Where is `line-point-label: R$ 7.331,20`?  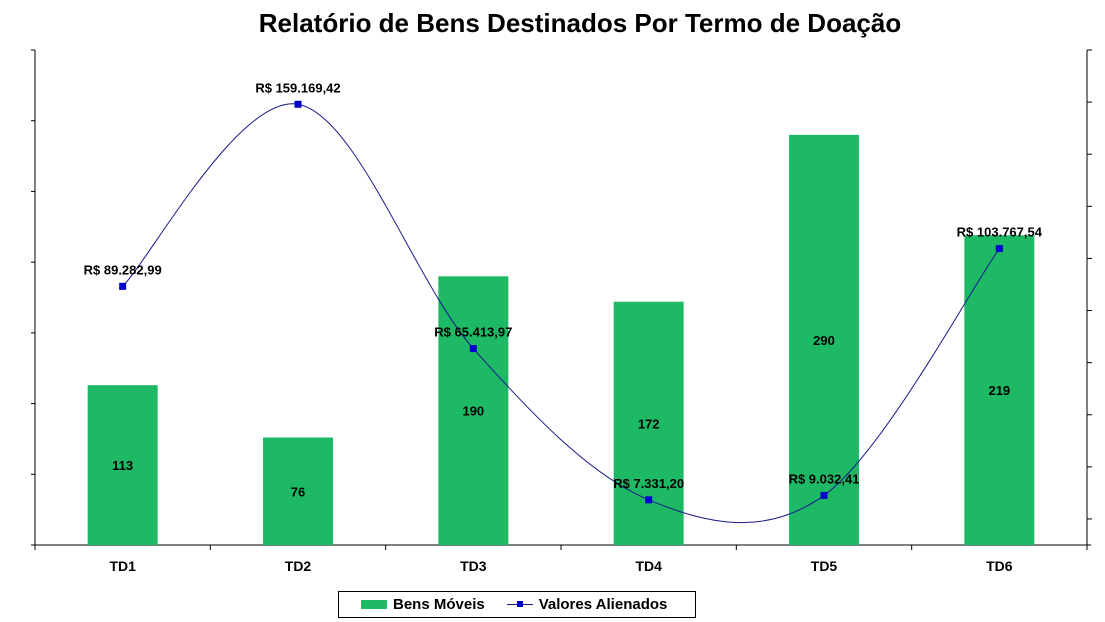
line-point-label: R$ 7.331,20 is located at coordinates (648, 483).